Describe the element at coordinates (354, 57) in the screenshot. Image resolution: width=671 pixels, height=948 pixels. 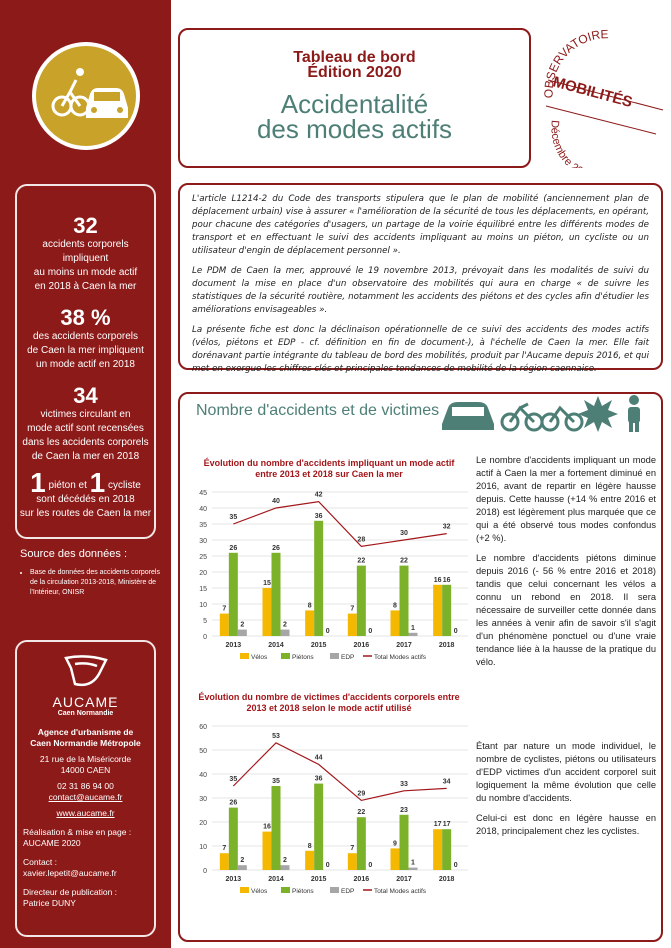
I see `header-subtitle: Tableau de bord` at that location.